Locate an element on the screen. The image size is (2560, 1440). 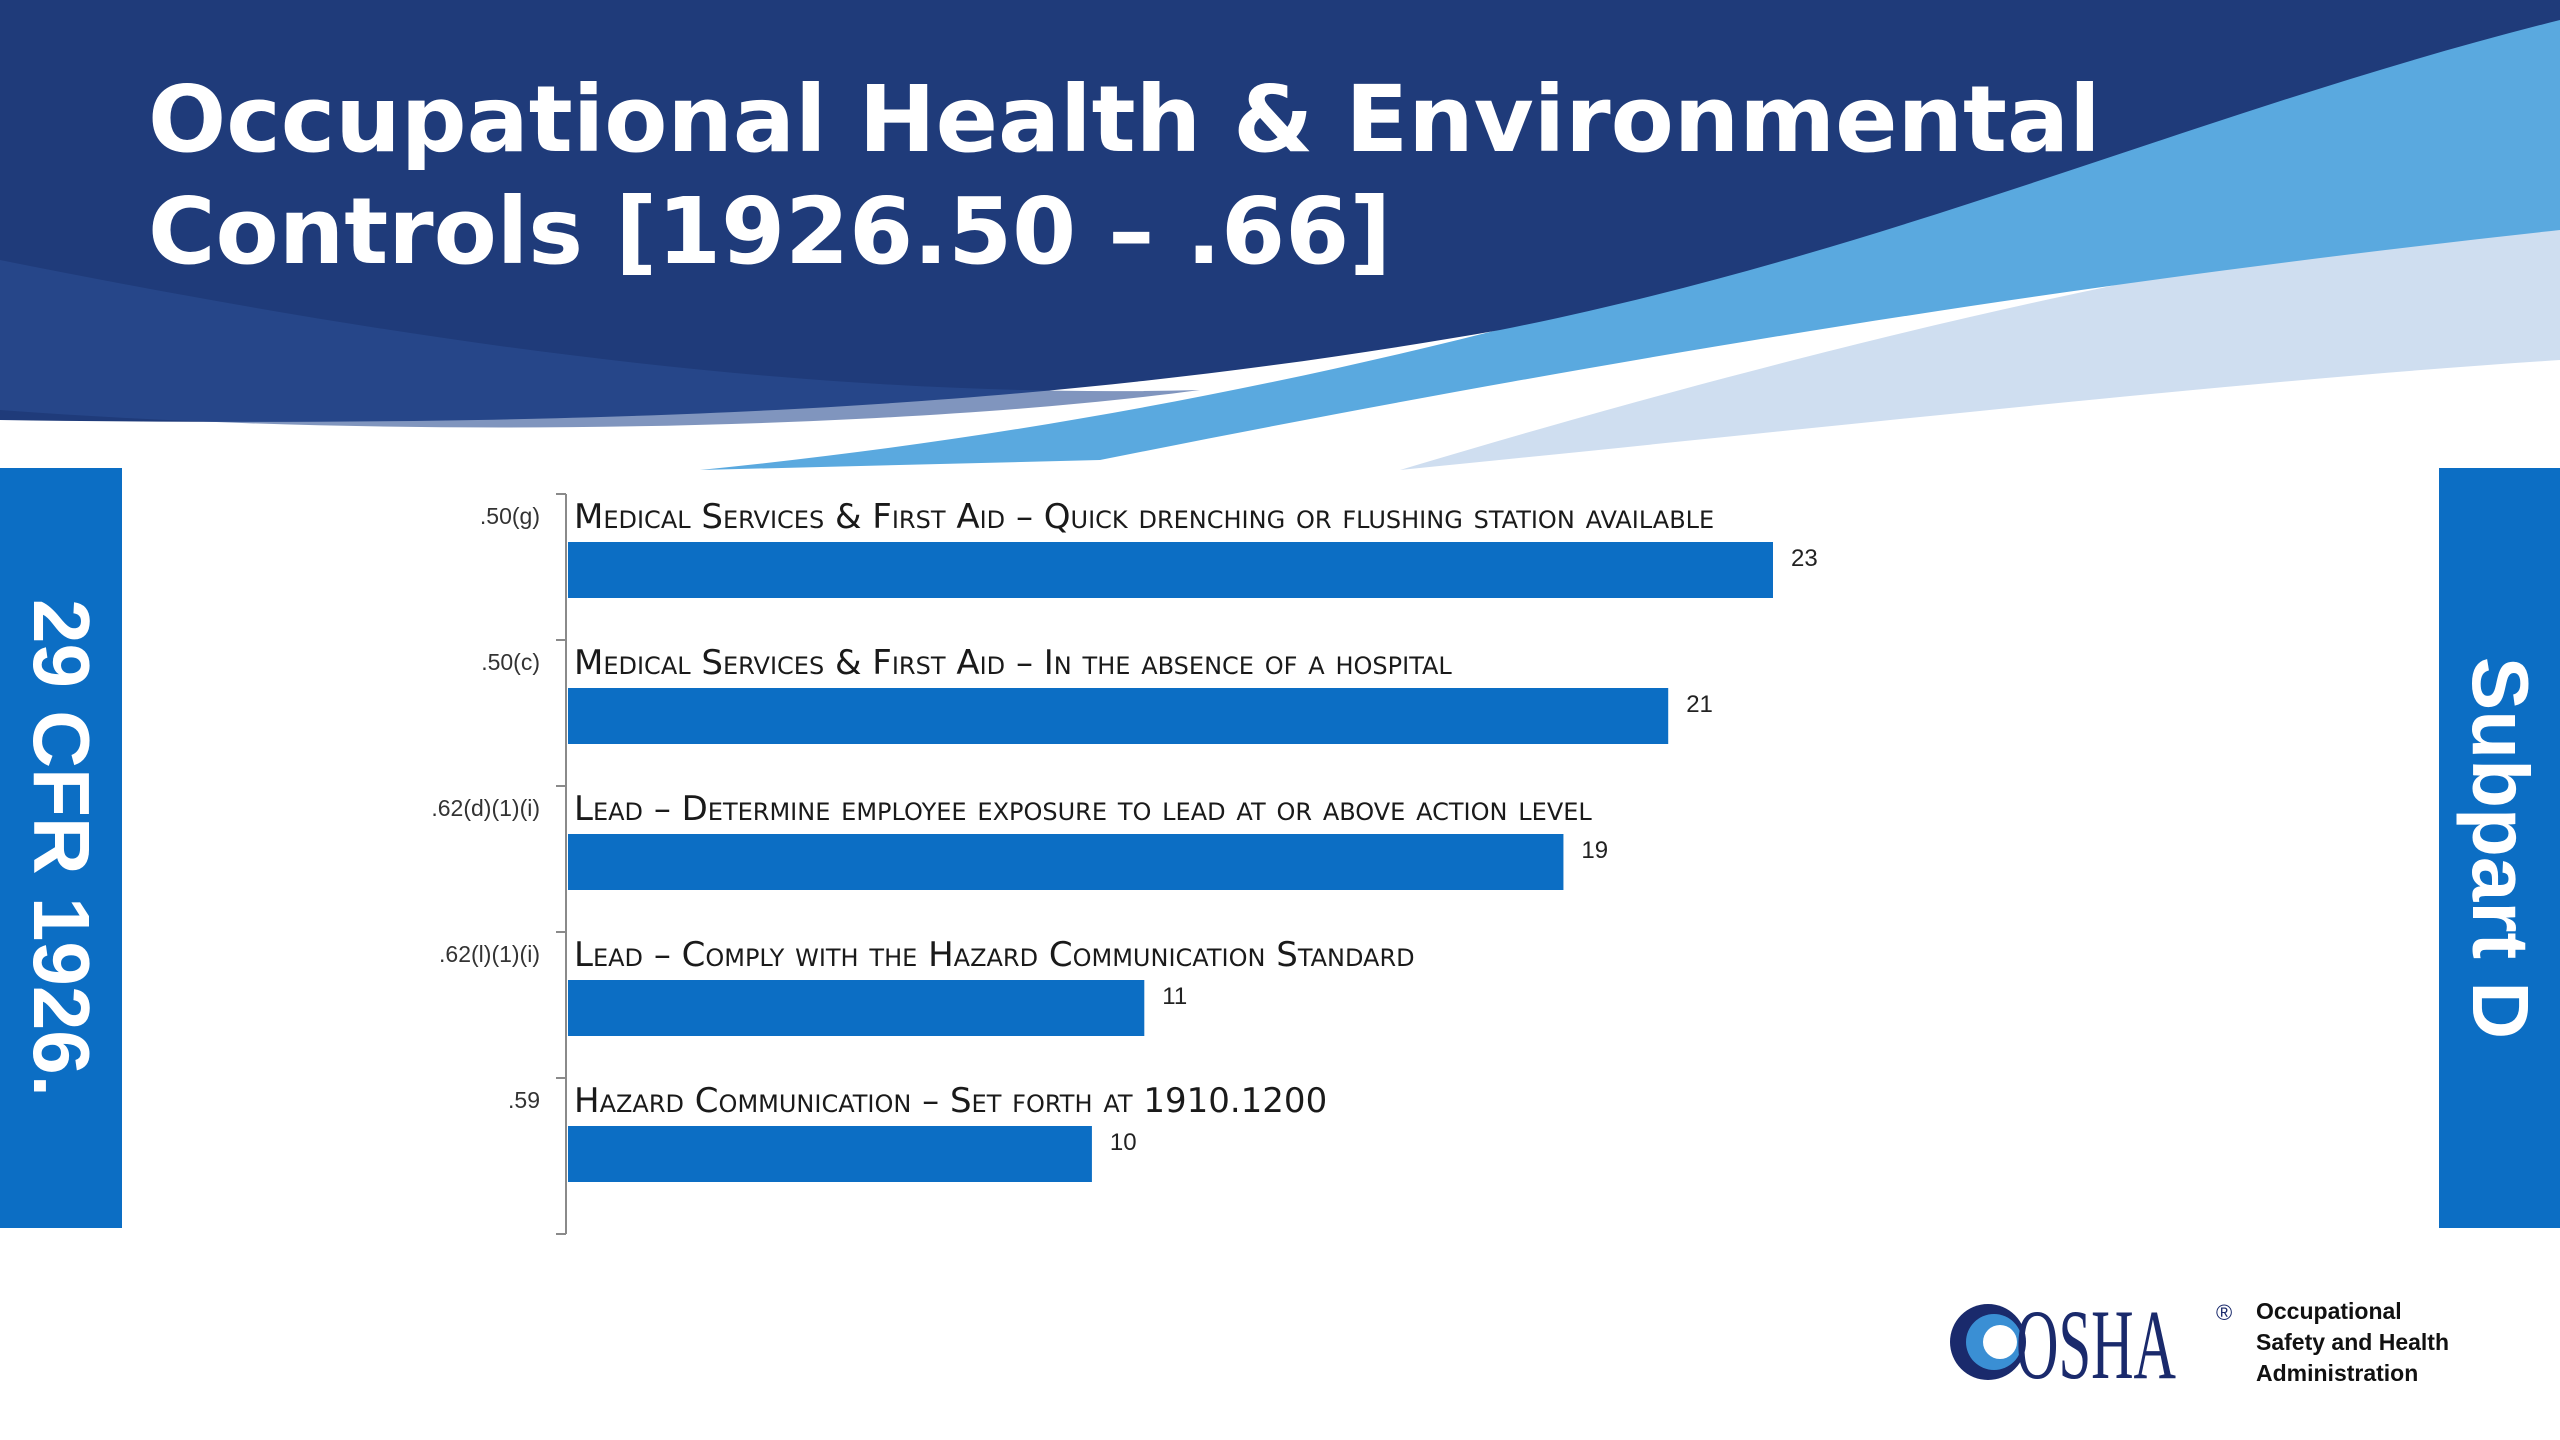
chart-value-label: 21 is located at coordinates (1699, 704).